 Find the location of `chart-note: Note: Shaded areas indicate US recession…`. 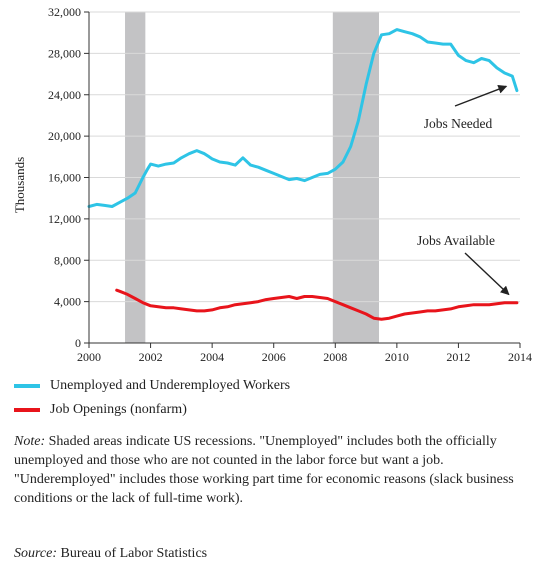

chart-note: Note: Shaded areas indicate US recession… is located at coordinates (274, 470).